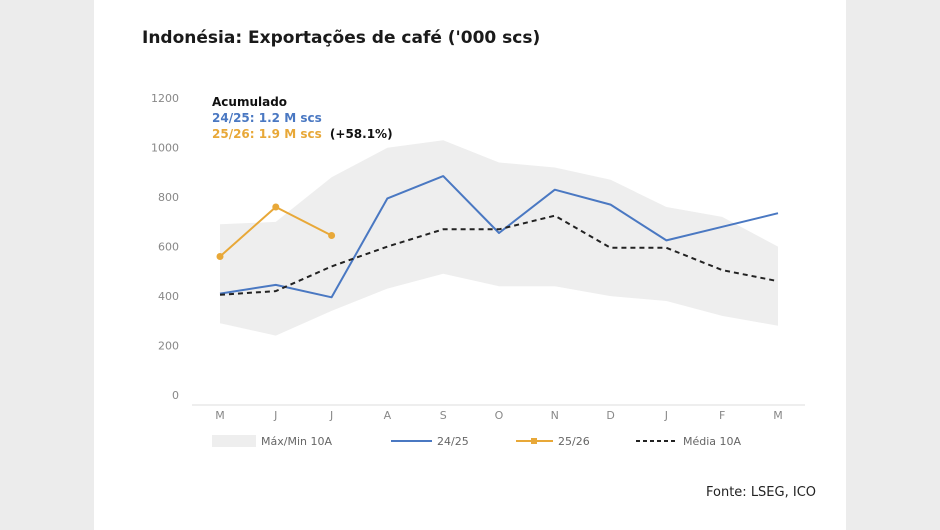  What do you see at coordinates (477, 441) in the screenshot?
I see `legend: Máx/Min 10A 24/25 25/26 Média 10A` at bounding box center [477, 441].